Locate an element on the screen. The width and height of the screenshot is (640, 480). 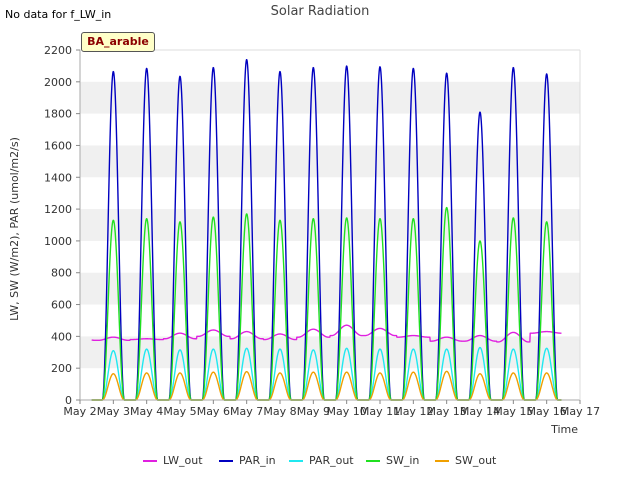
x-tick-label: May 5 is located at coordinates (179, 411).